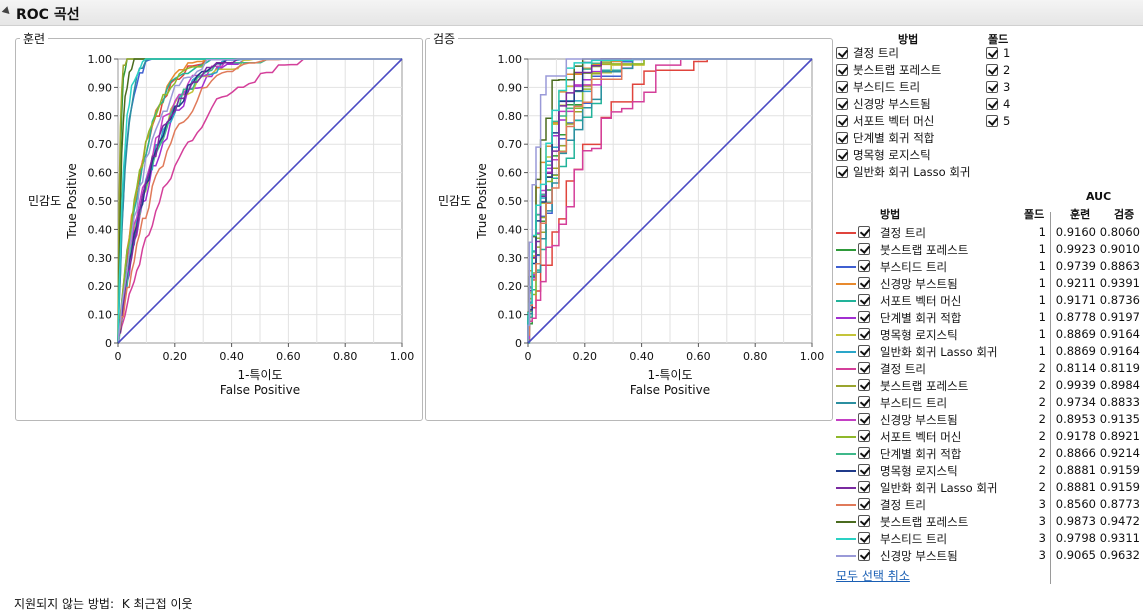  What do you see at coordinates (100, 315) in the screenshot?
I see `y-tick-label: 0.10` at bounding box center [100, 315].